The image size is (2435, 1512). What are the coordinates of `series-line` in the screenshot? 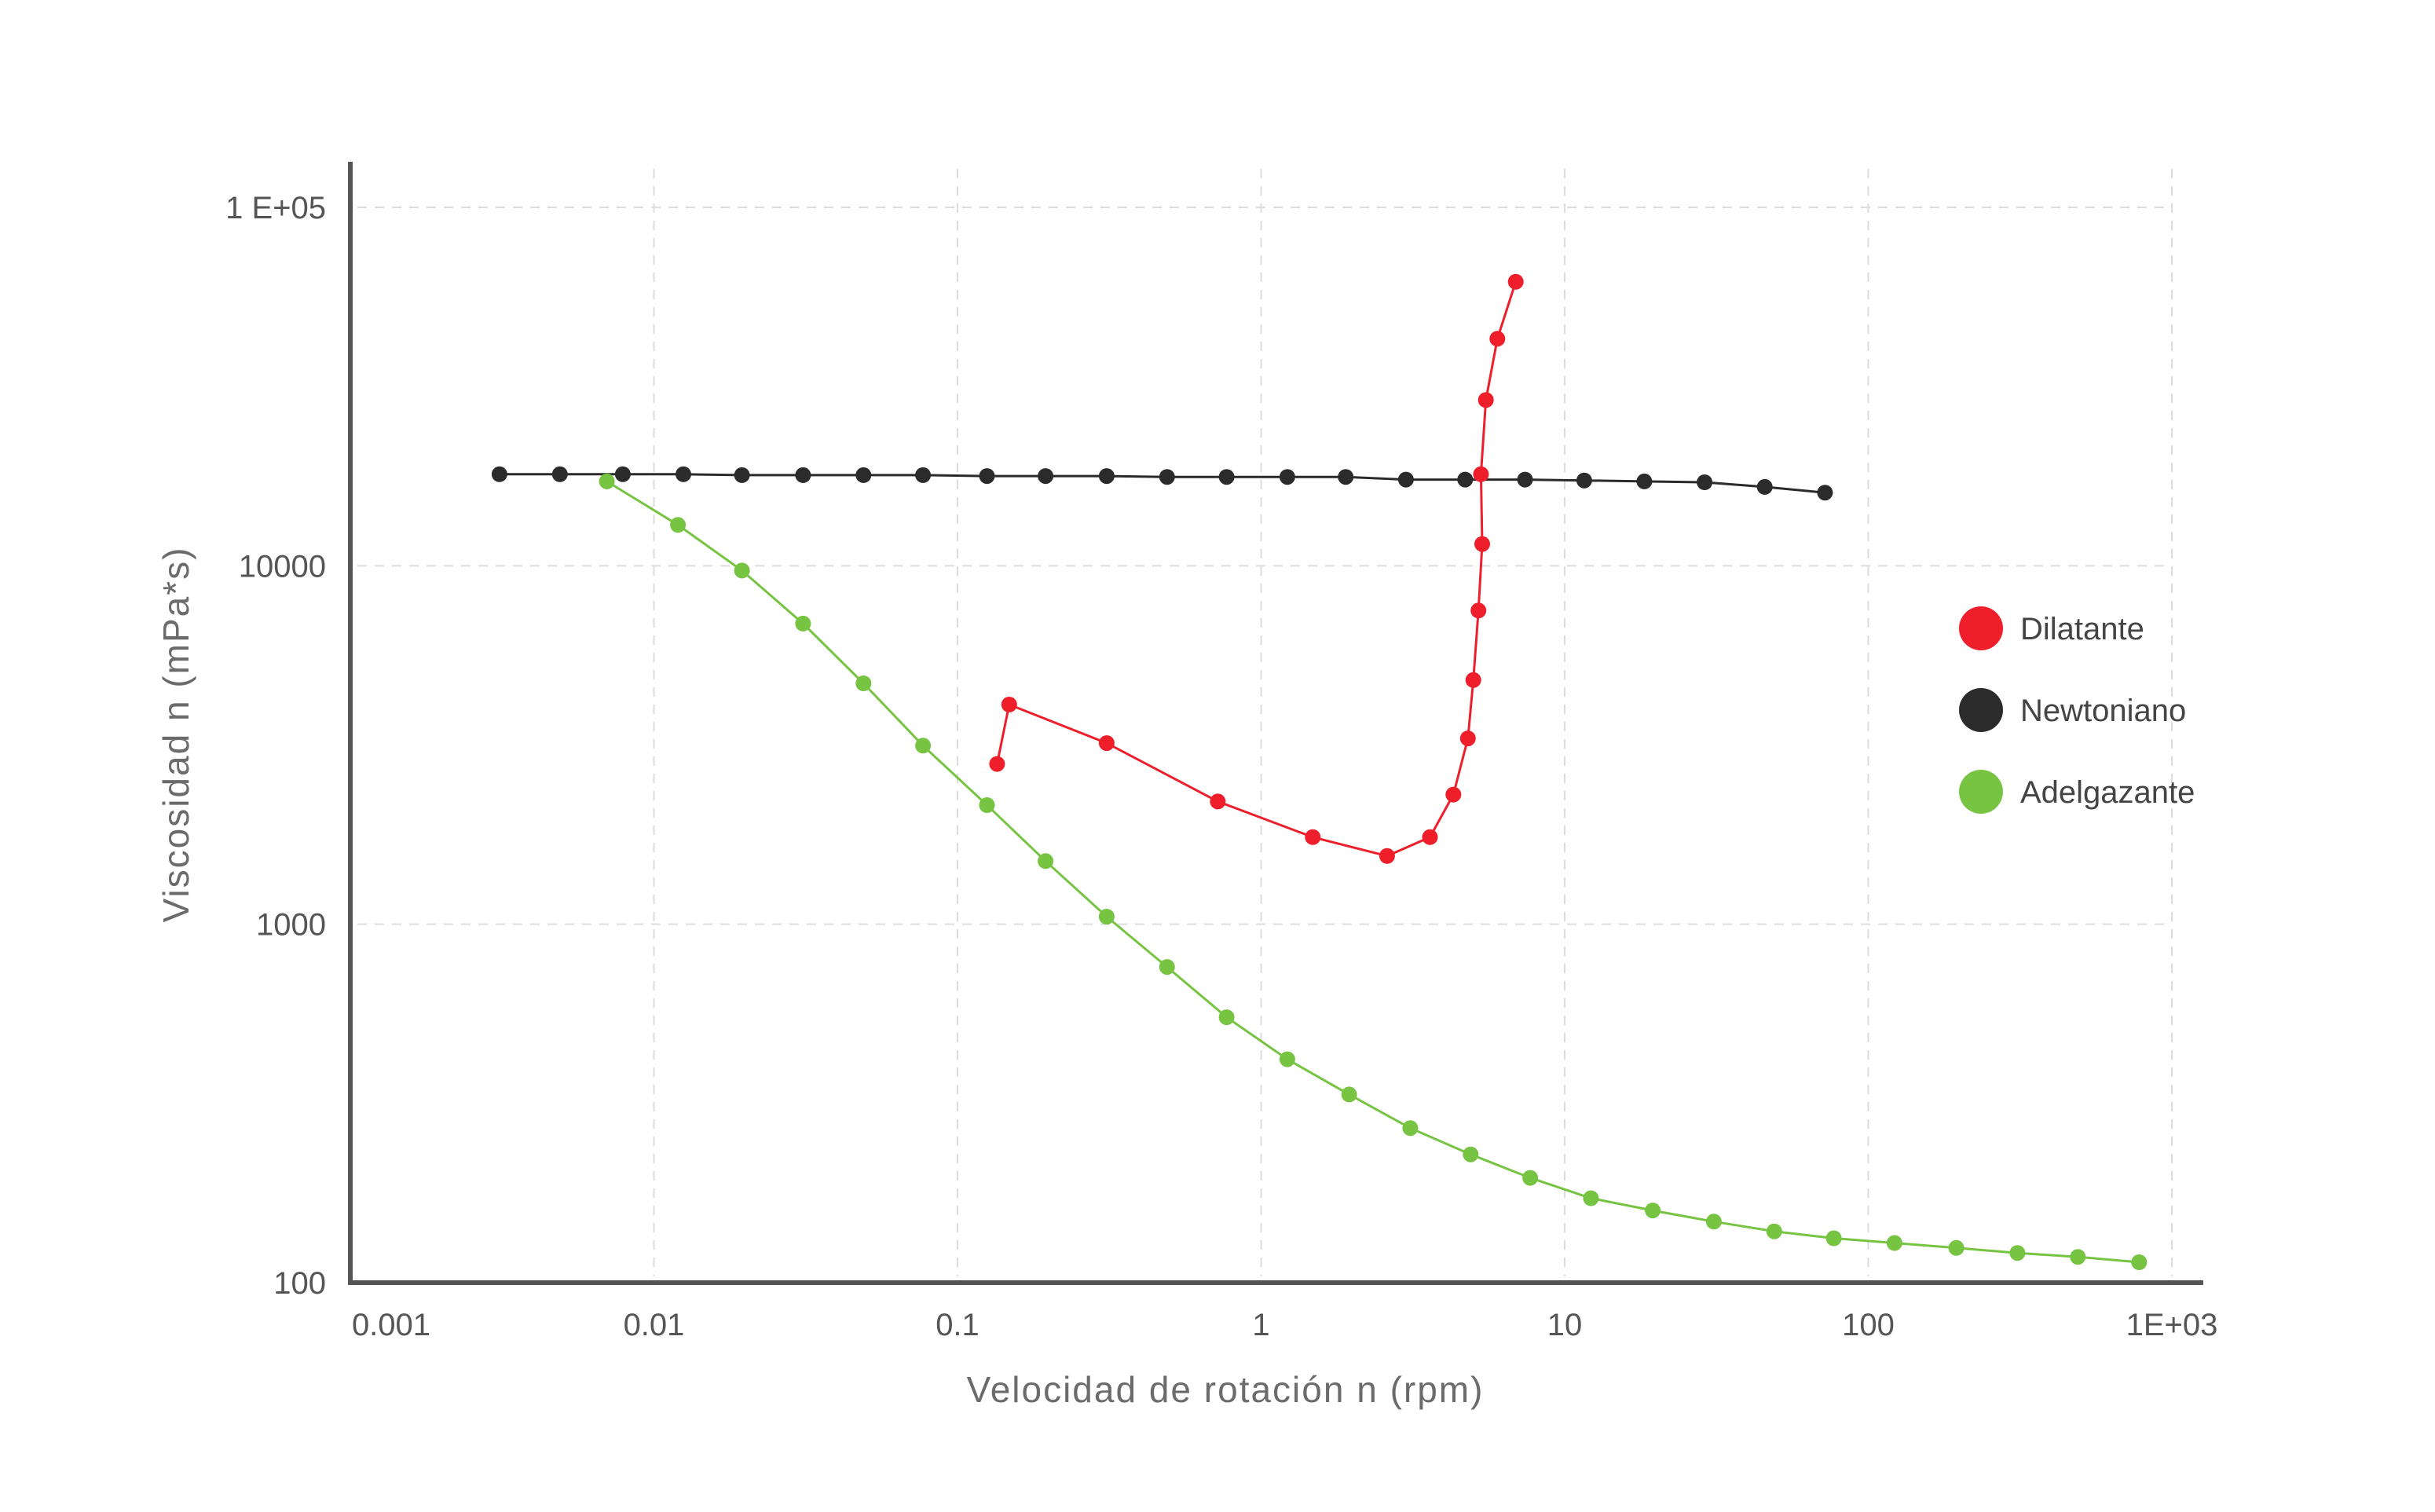 It's located at (1257, 569).